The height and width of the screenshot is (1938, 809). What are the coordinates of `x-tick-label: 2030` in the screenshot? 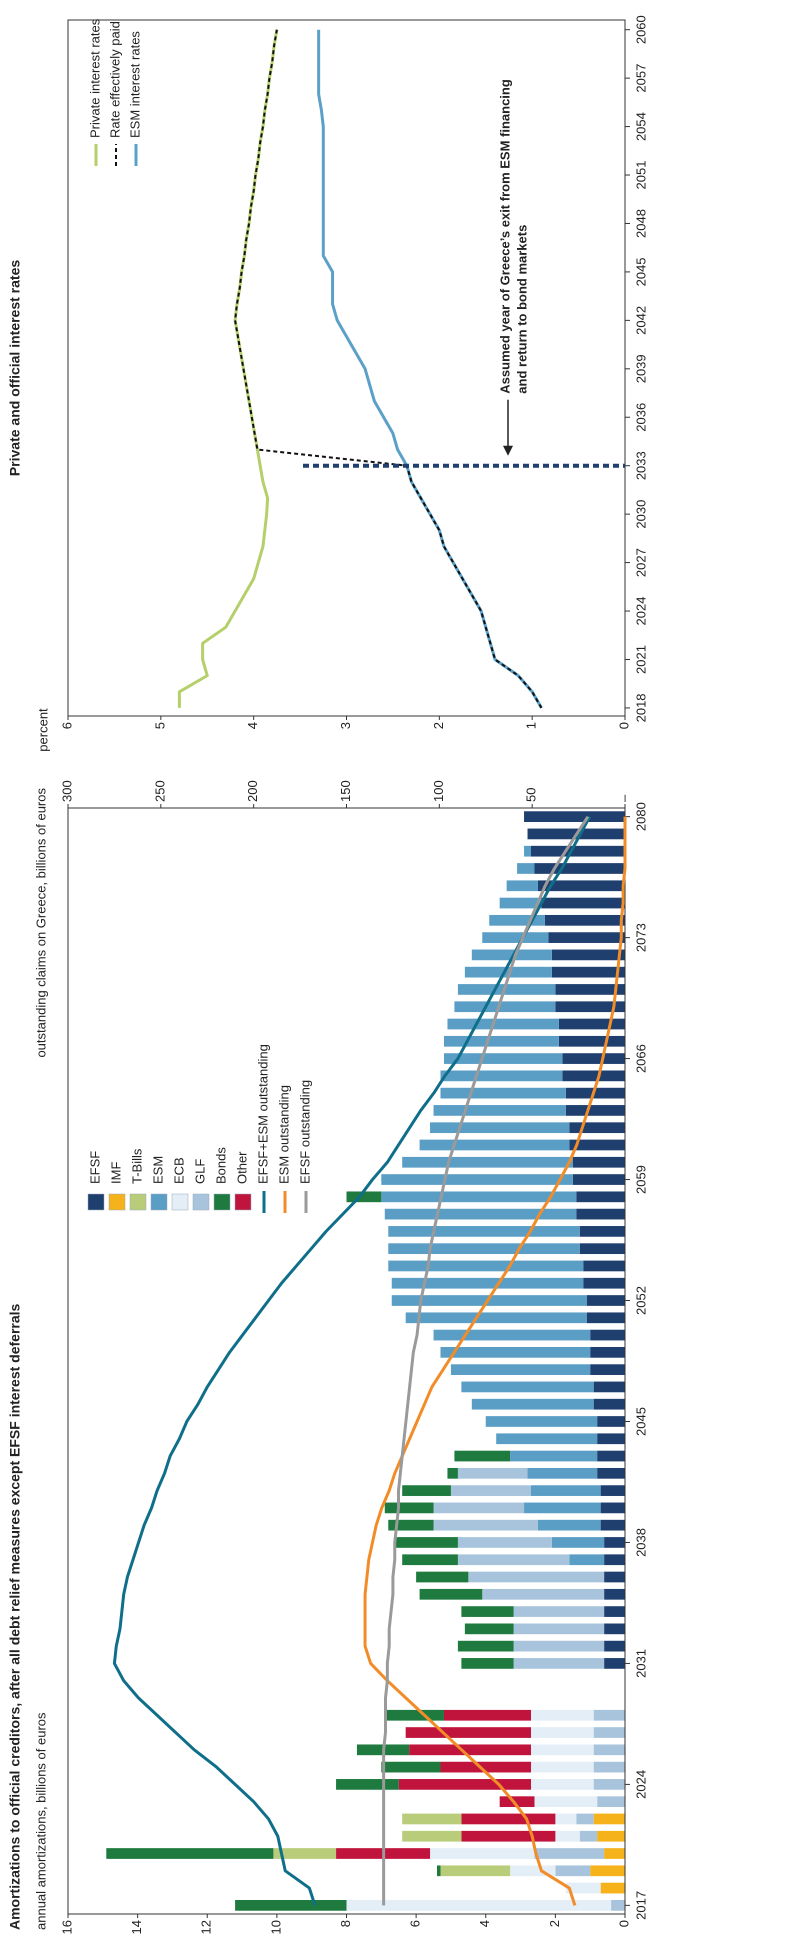 It's located at (640, 514).